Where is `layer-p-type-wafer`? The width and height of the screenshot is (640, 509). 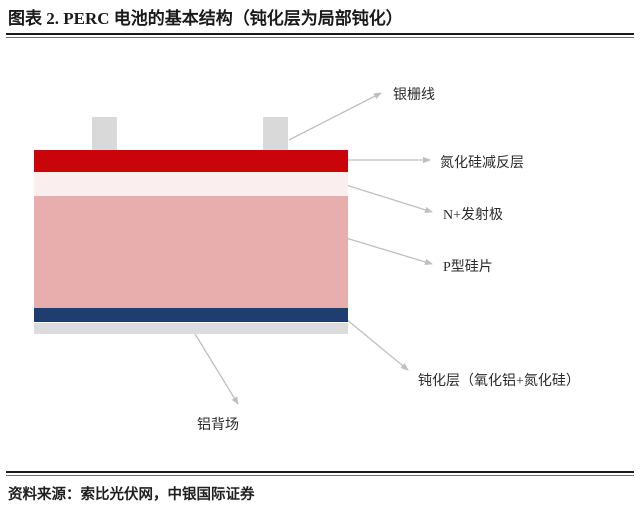 layer-p-type-wafer is located at coordinates (191, 252).